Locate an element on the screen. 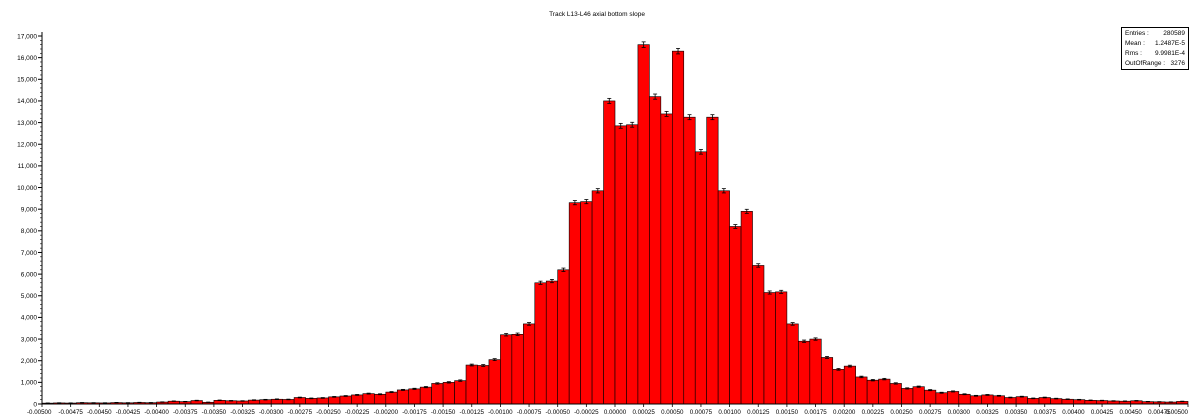  stats-mean-row: Mean : 1.2487E-5 is located at coordinates (1155, 44).